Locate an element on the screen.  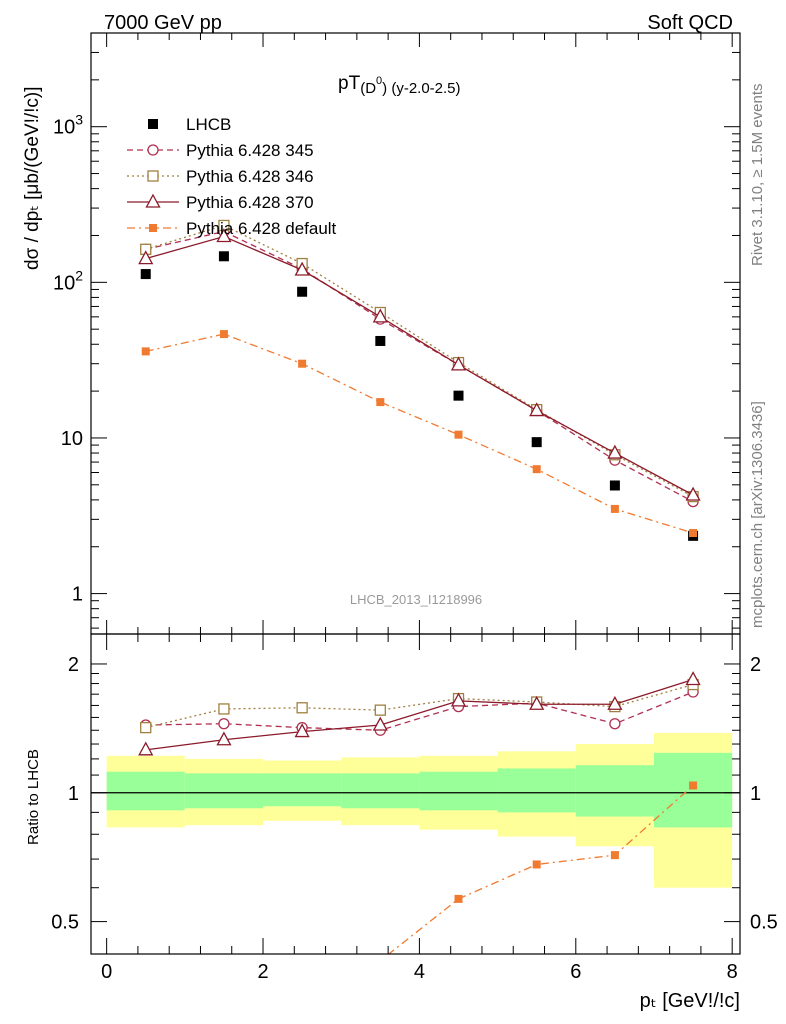
y-tick-label: 10 is located at coordinates (72, 439).